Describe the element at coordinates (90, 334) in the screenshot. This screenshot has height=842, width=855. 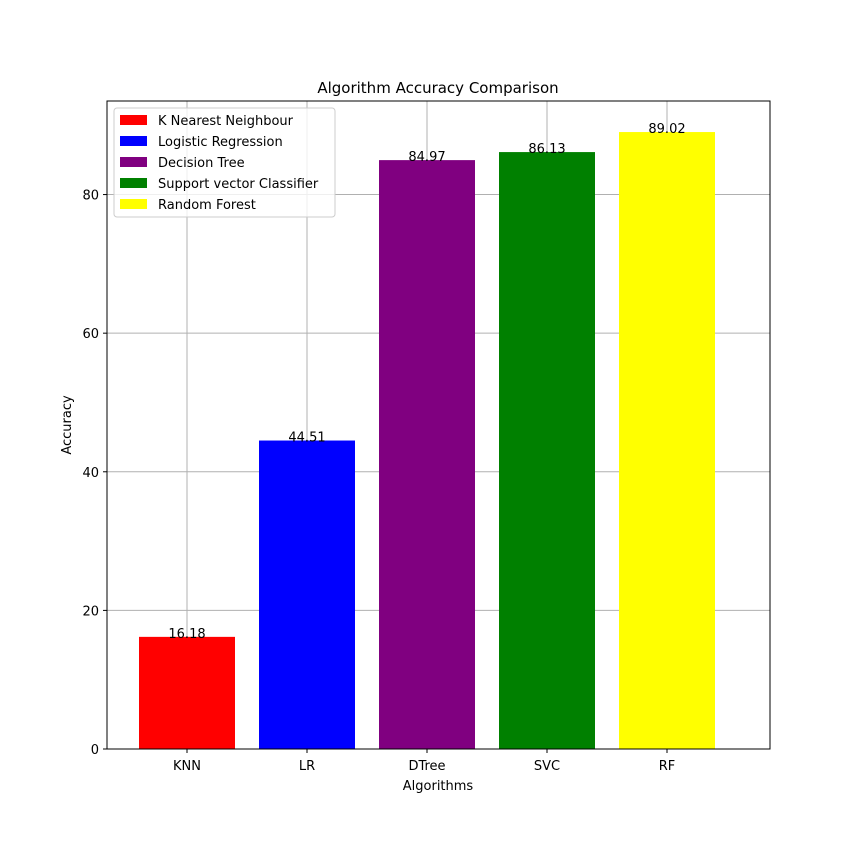
I see `y-tick-label: 60` at that location.